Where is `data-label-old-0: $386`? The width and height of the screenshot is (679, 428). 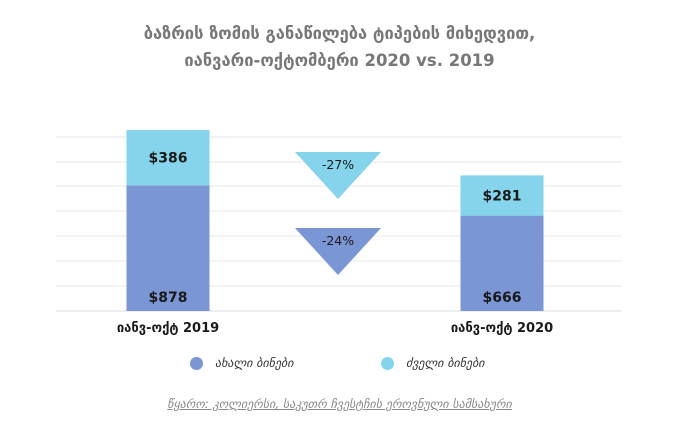
data-label-old-0: $386 is located at coordinates (168, 159).